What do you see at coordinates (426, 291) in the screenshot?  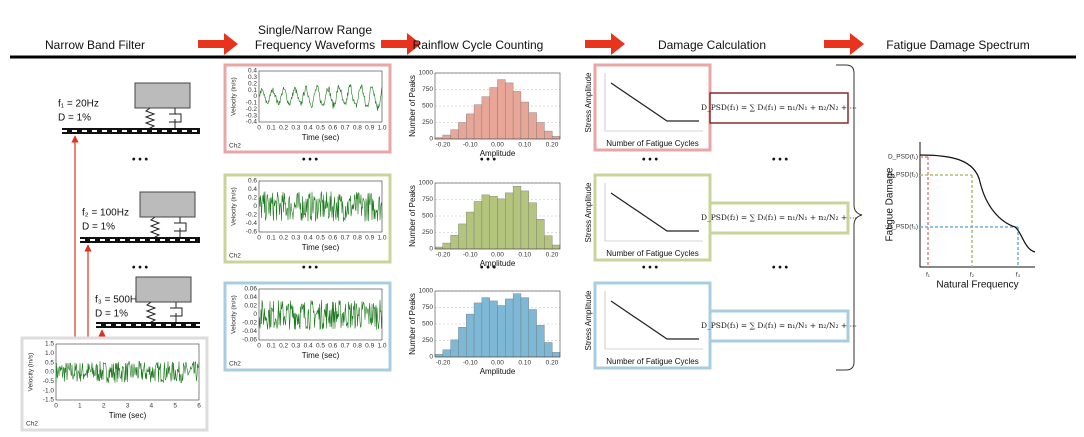 I see `y-tick-label: 1000` at bounding box center [426, 291].